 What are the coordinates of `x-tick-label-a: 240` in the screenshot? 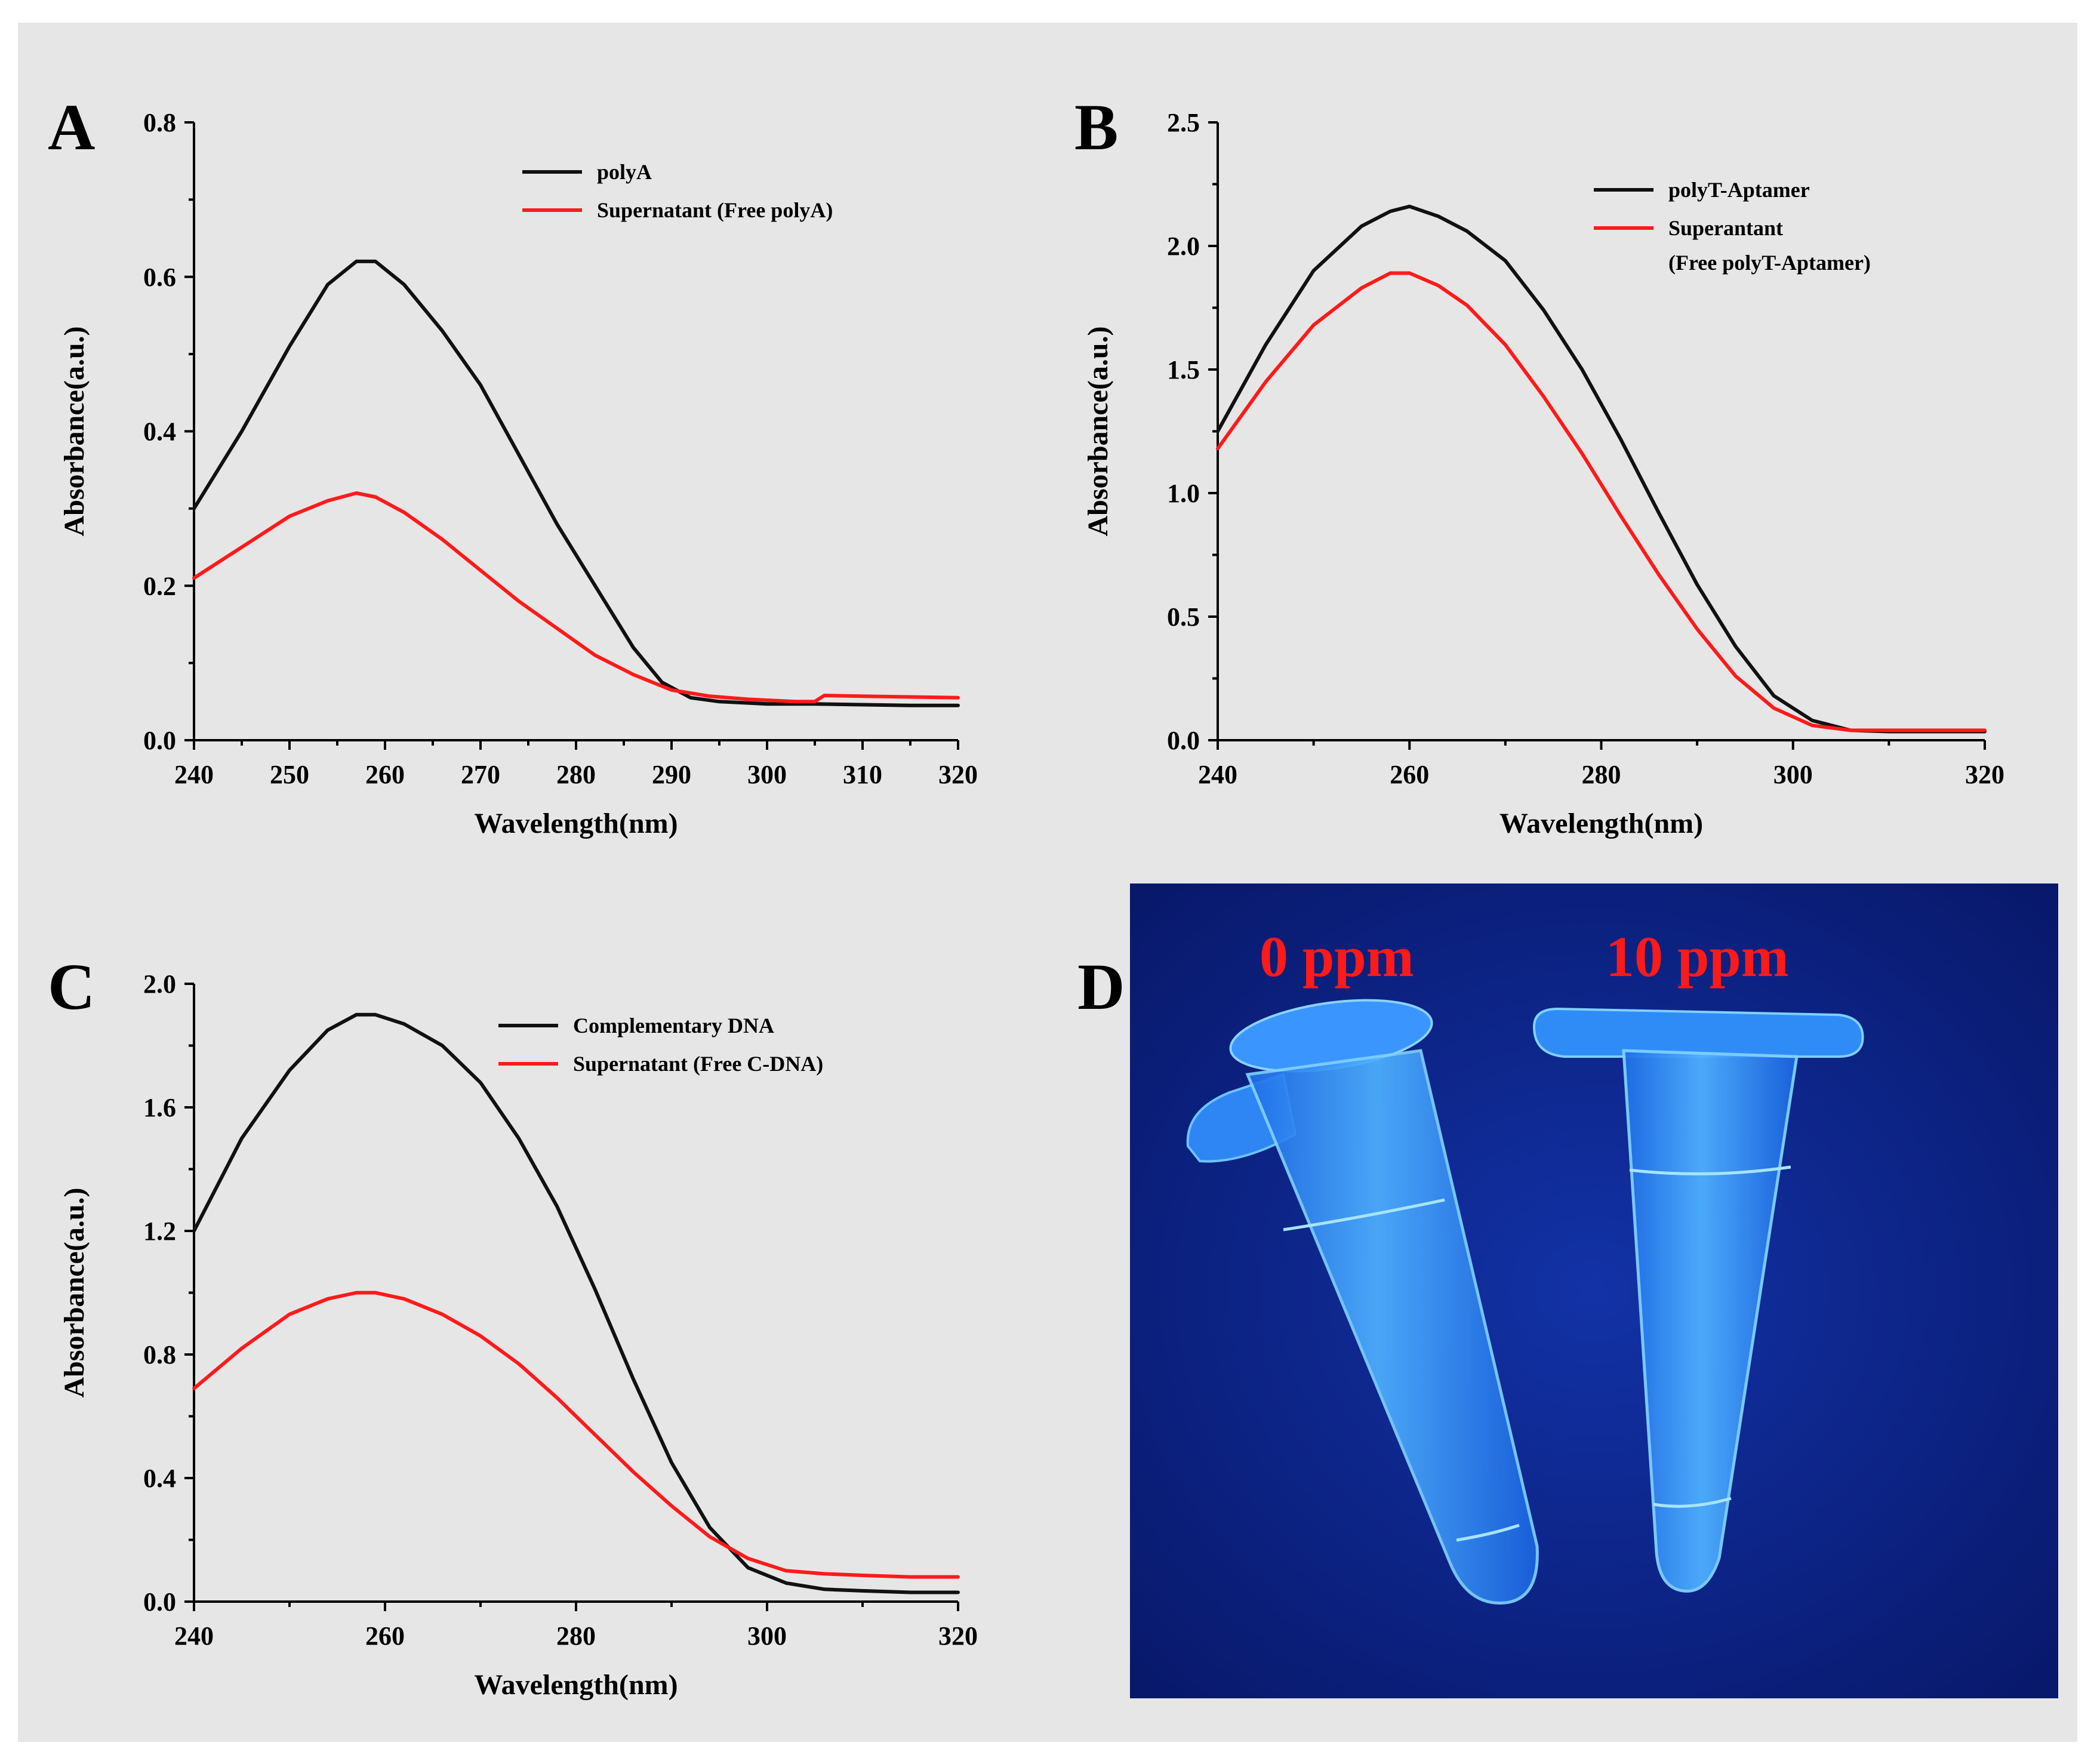 It's located at (194, 774).